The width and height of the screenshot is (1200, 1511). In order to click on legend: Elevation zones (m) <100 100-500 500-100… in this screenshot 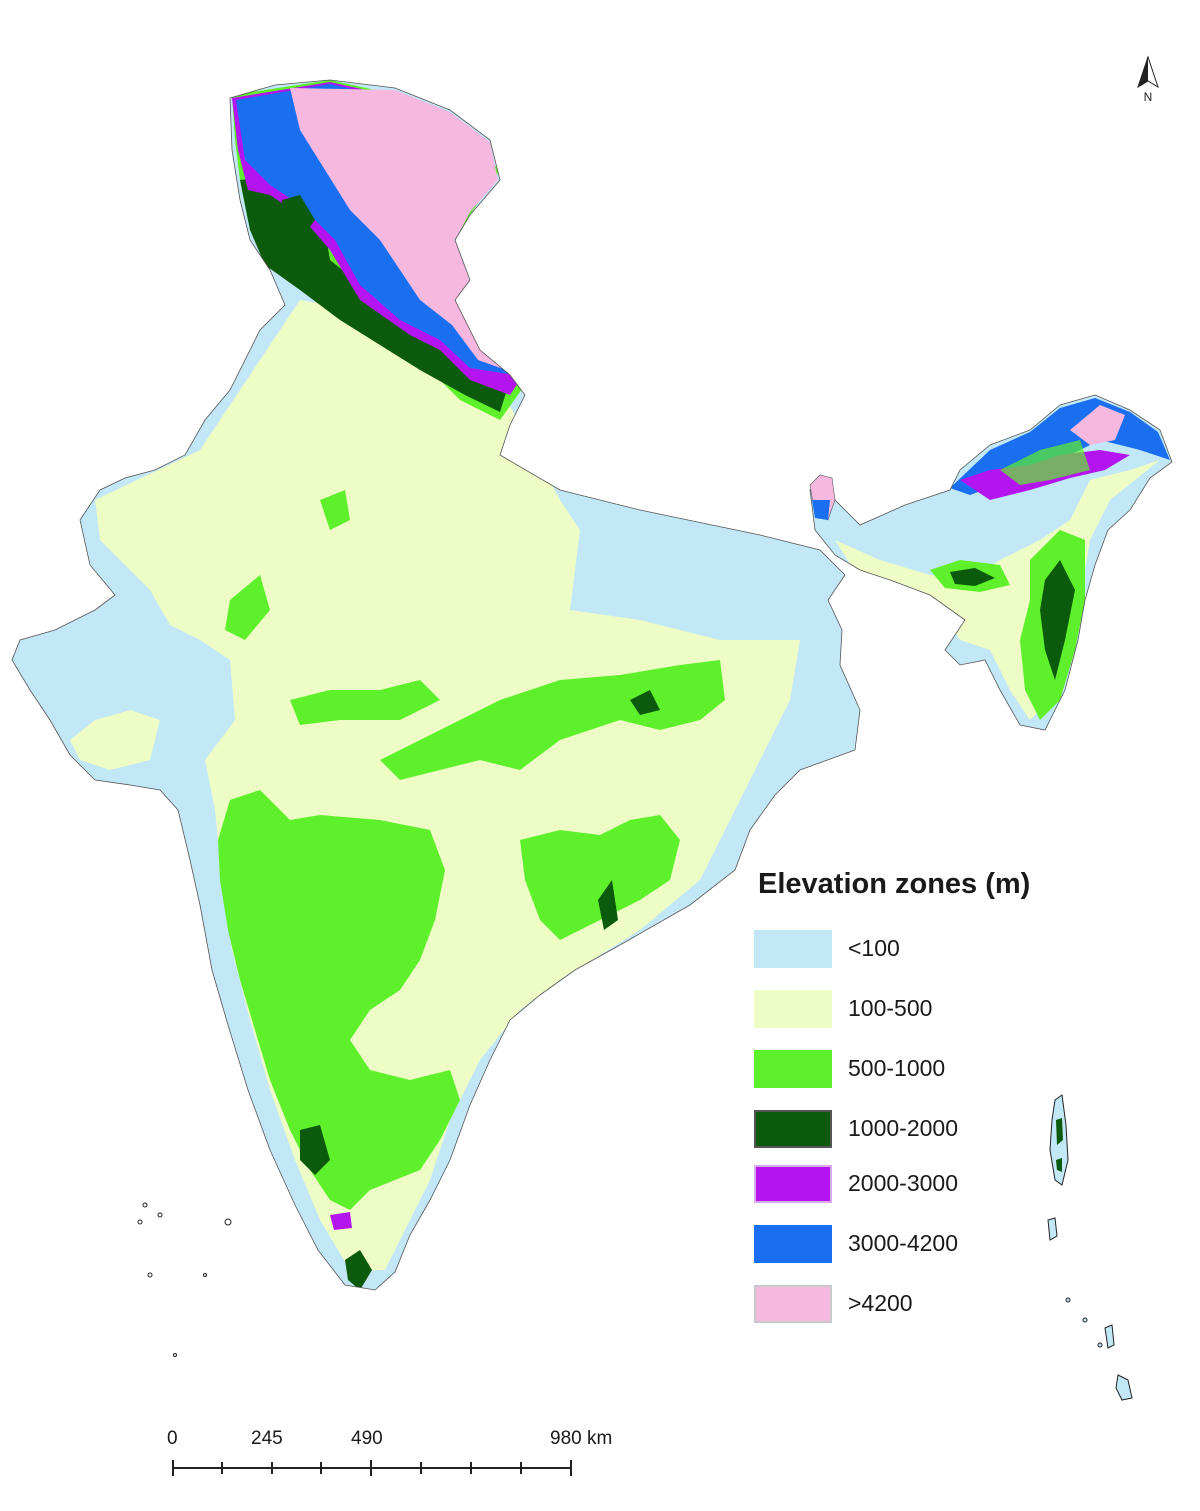, I will do `click(922, 1095)`.